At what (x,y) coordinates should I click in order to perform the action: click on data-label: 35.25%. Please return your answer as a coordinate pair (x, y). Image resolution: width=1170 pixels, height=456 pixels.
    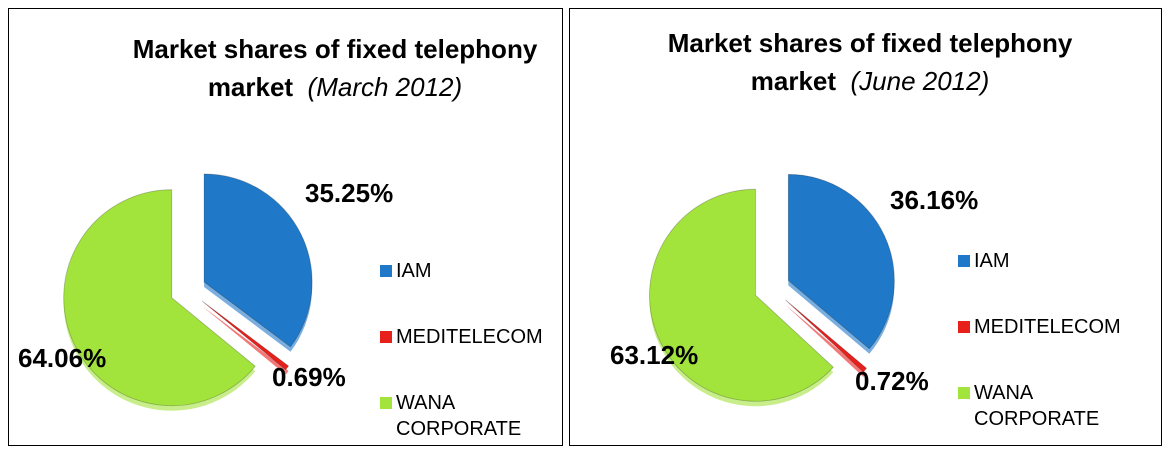
    Looking at the image, I should click on (349, 193).